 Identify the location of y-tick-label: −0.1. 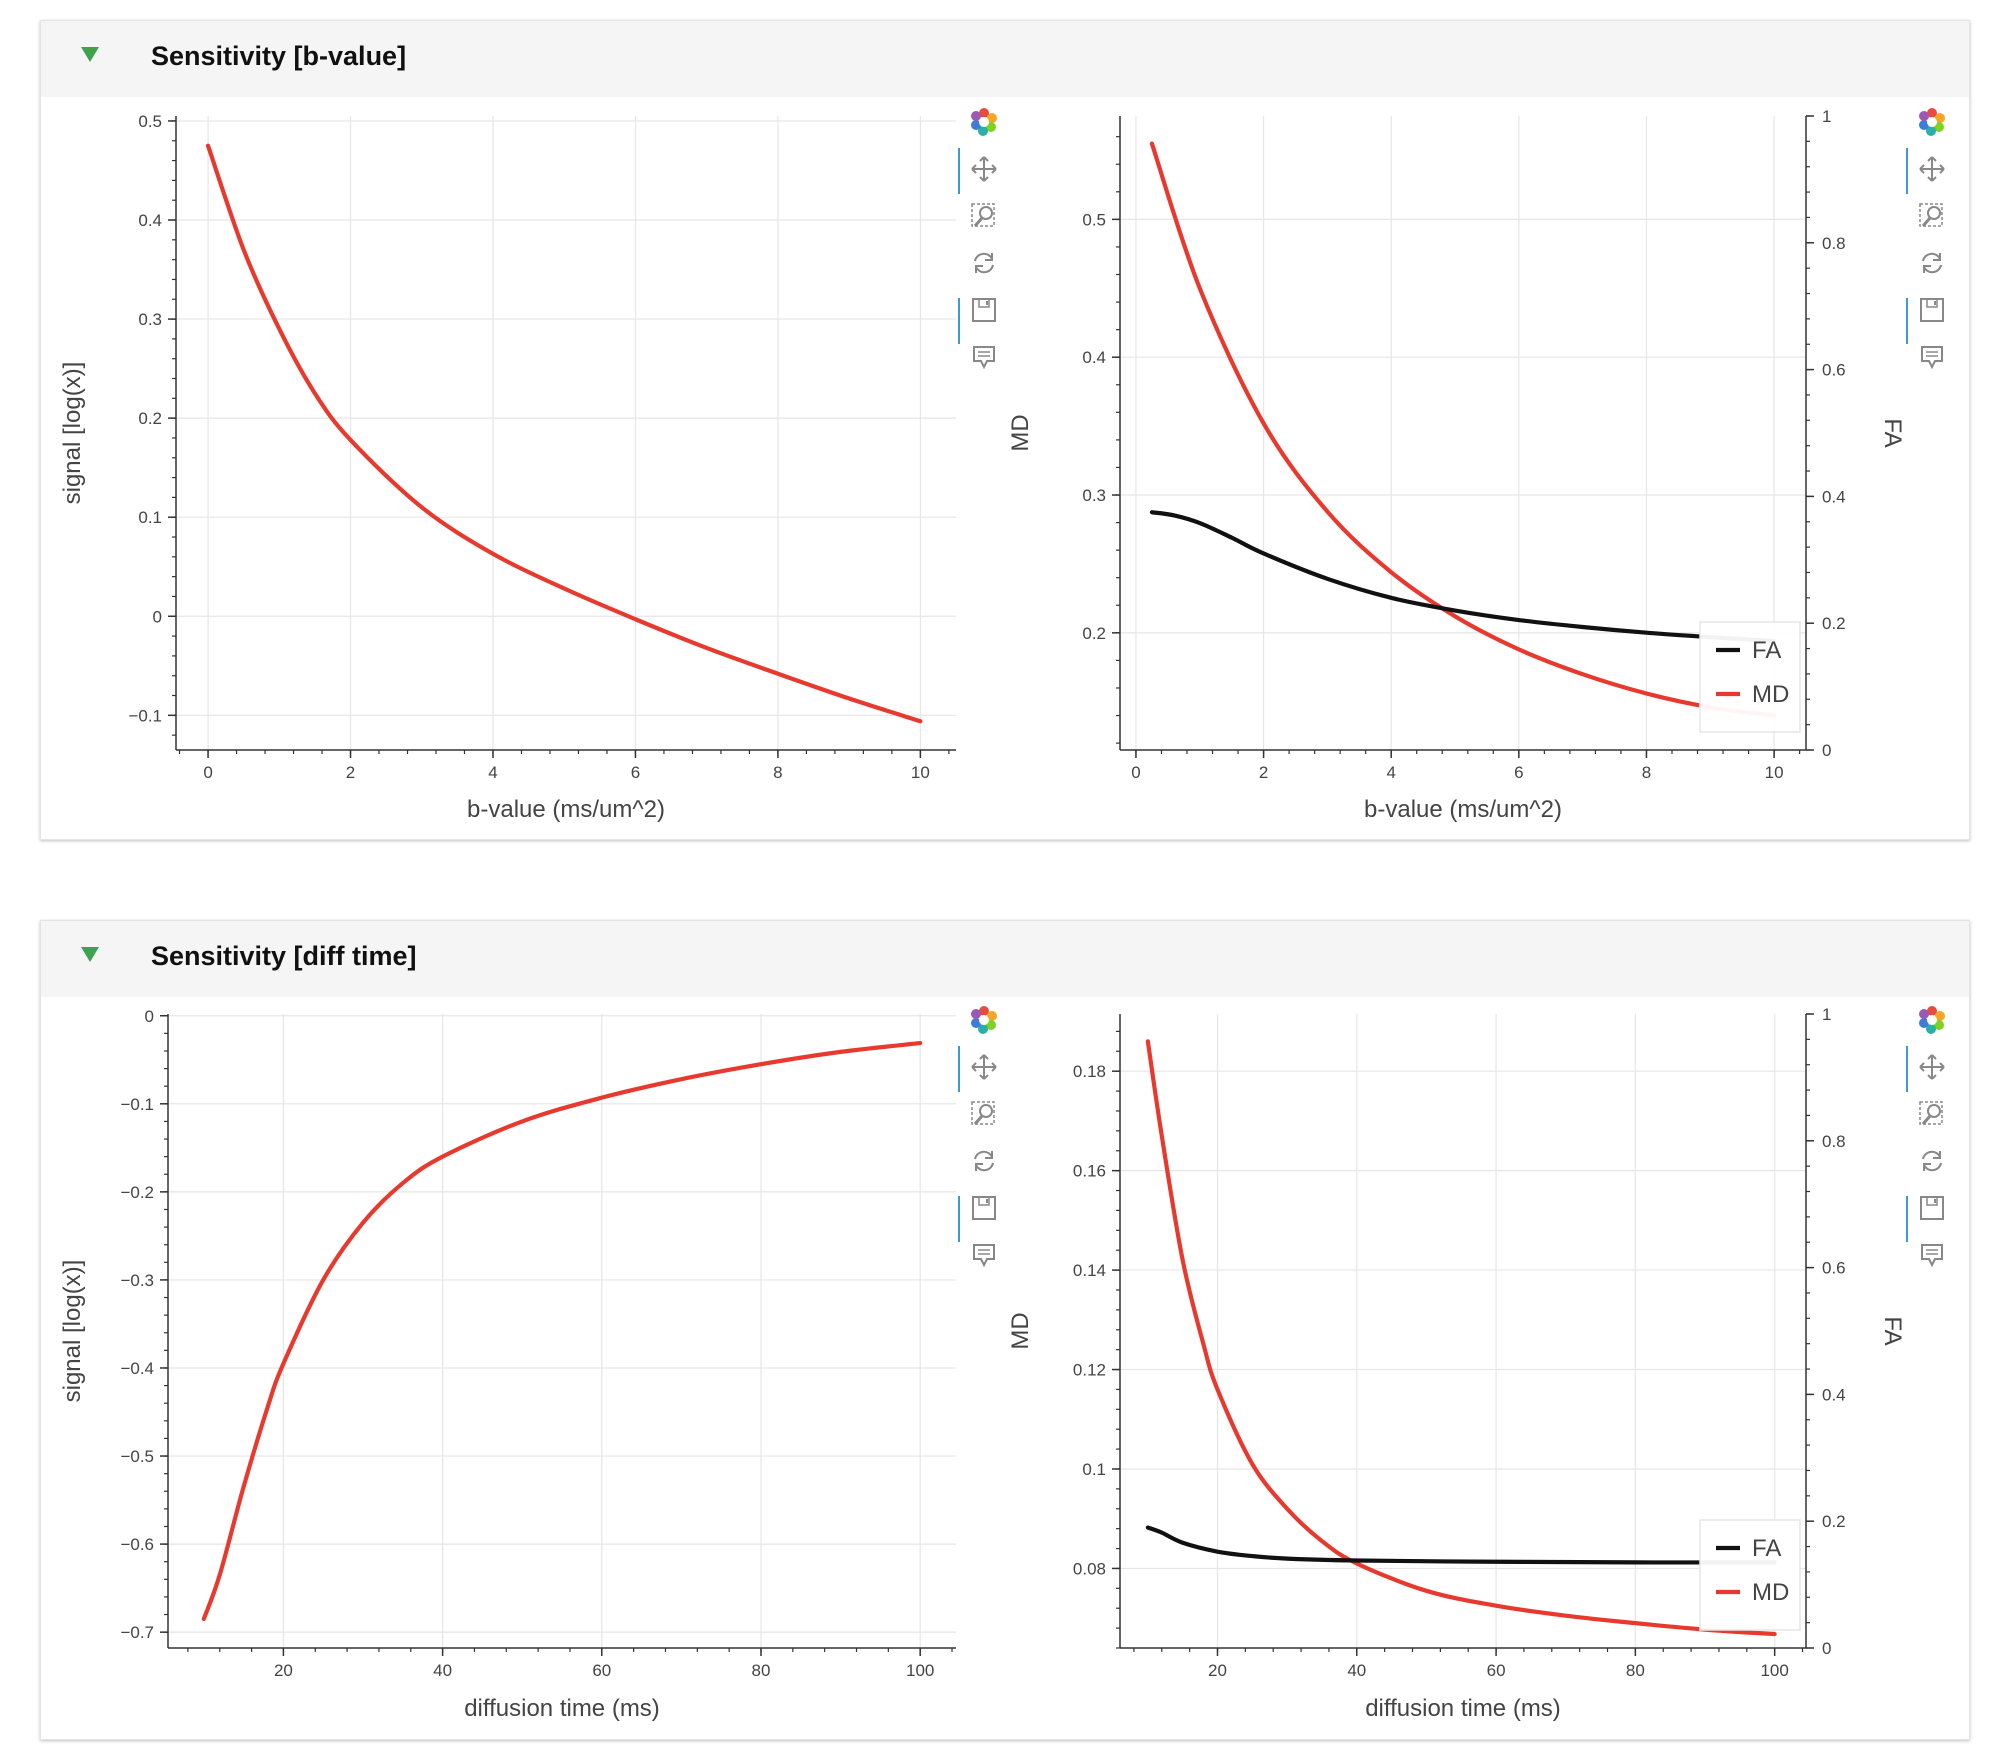
(145, 715).